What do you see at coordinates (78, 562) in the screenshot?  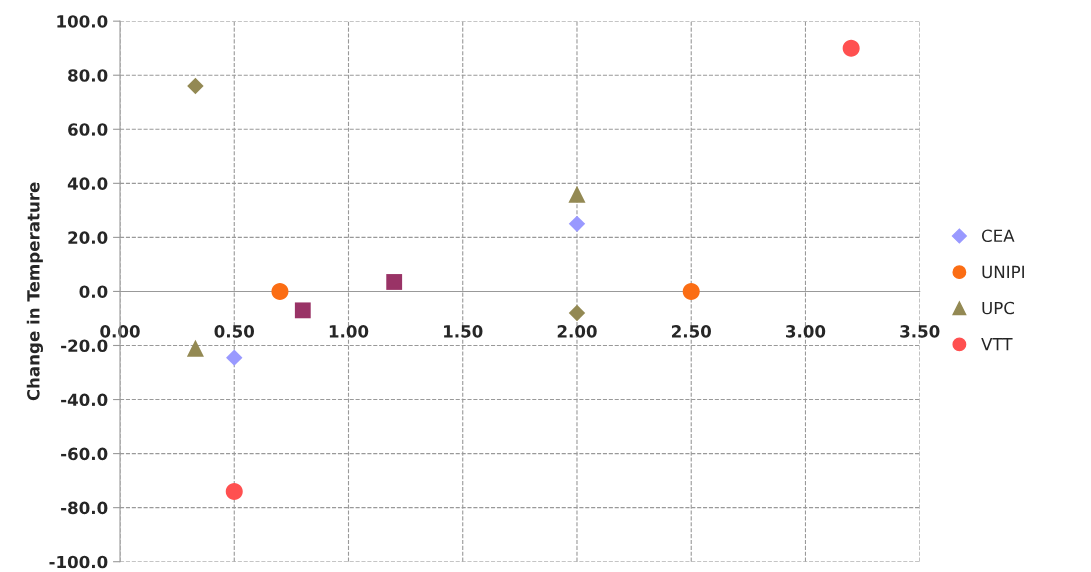 I see `y-tick-label: -100.0` at bounding box center [78, 562].